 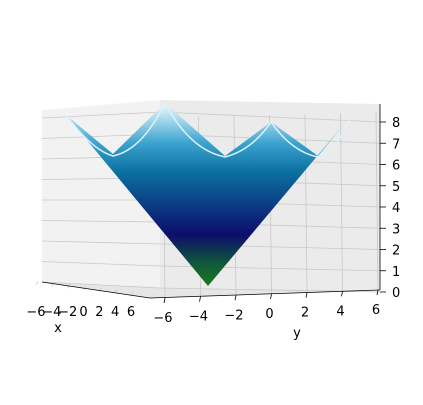 I want to click on y-tick-label: −2, so click(x=233, y=315).